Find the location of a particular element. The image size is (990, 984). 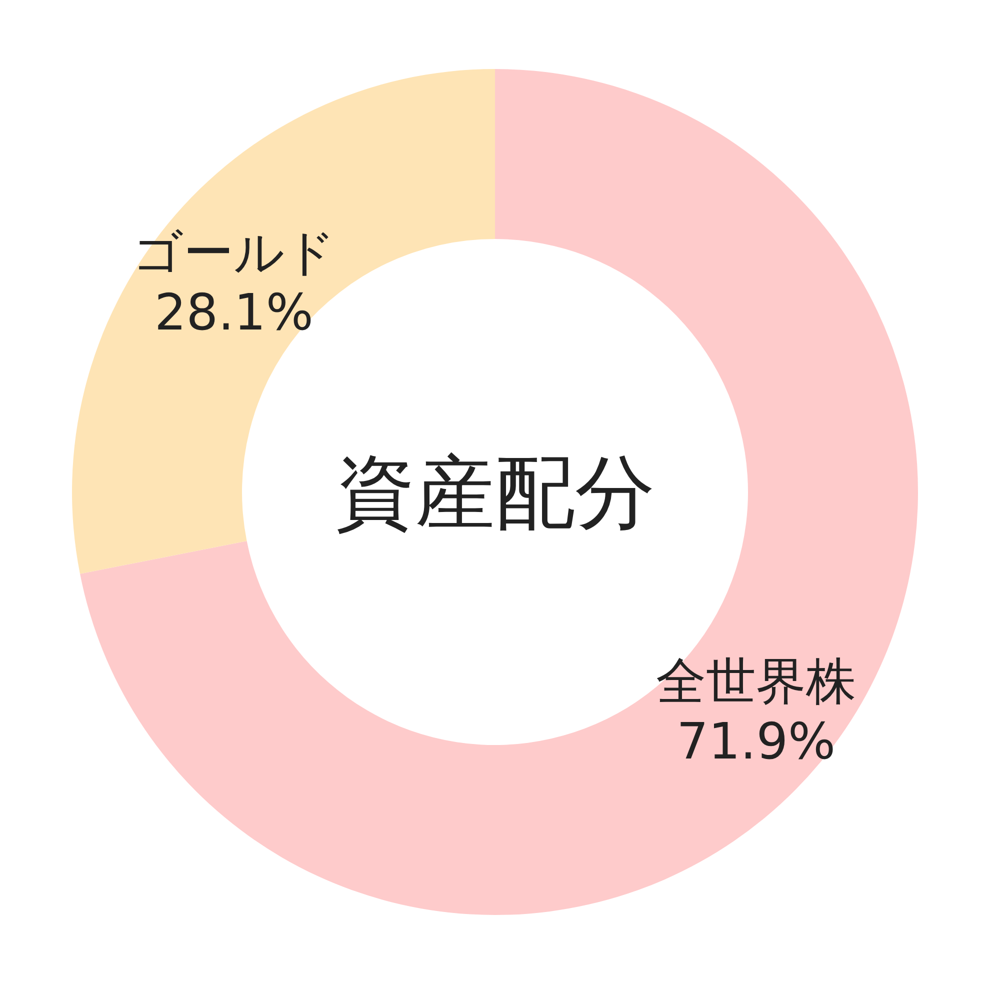

slice-label: ゴールド is located at coordinates (234, 252).